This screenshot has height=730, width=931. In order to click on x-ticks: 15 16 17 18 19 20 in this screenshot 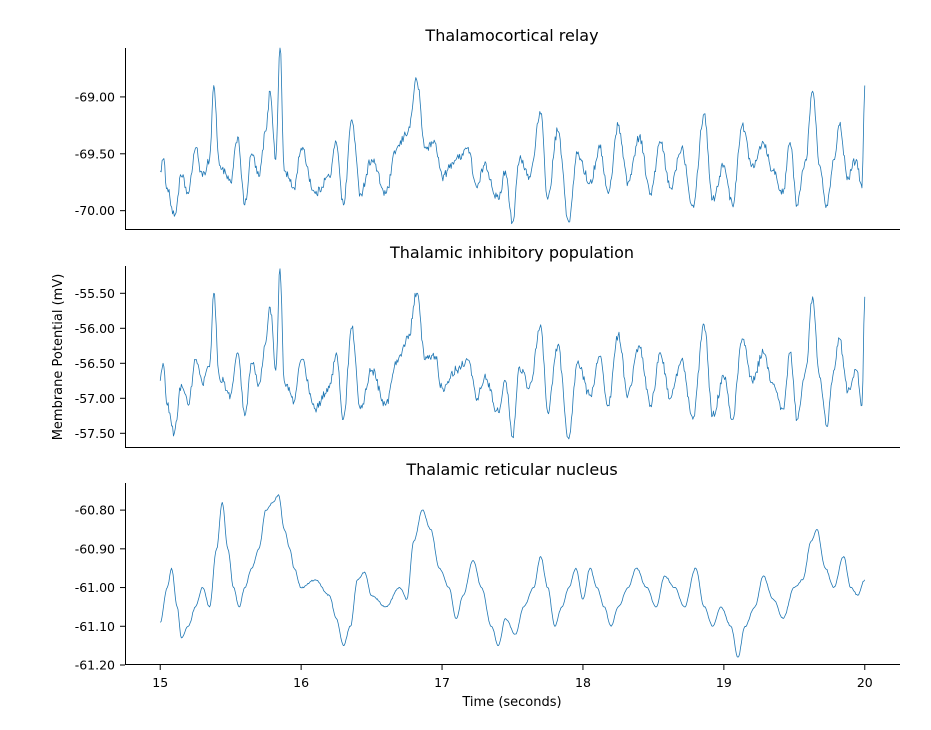, I will do `click(512, 677)`.